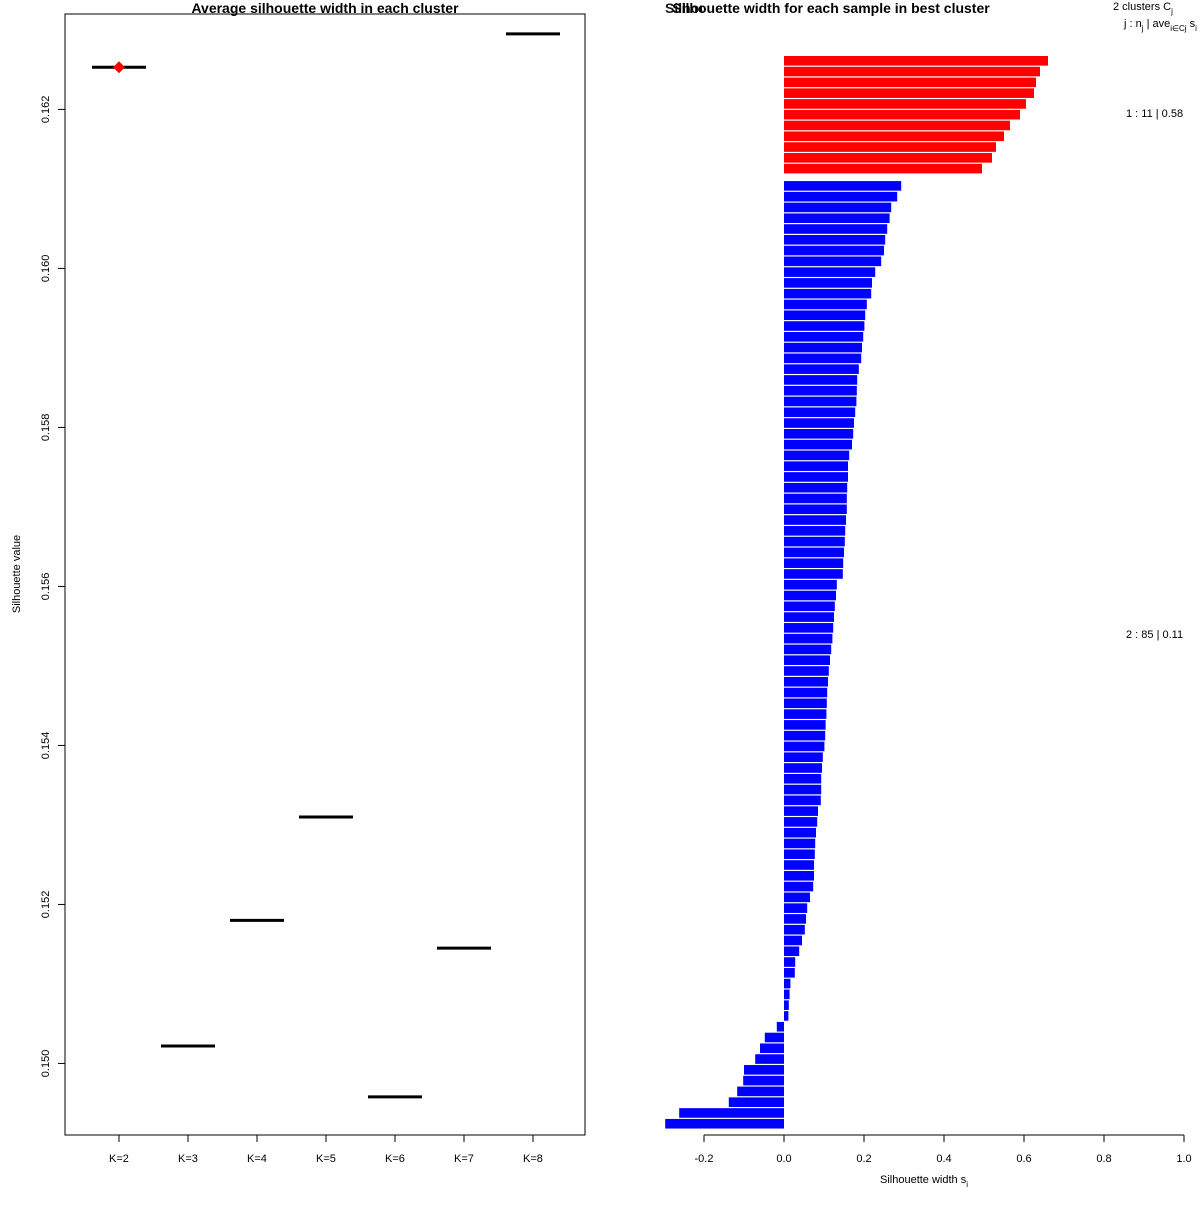 Image resolution: width=1200 pixels, height=1205 pixels. I want to click on legend-header-detail-mid: | ave, so click(1157, 24).